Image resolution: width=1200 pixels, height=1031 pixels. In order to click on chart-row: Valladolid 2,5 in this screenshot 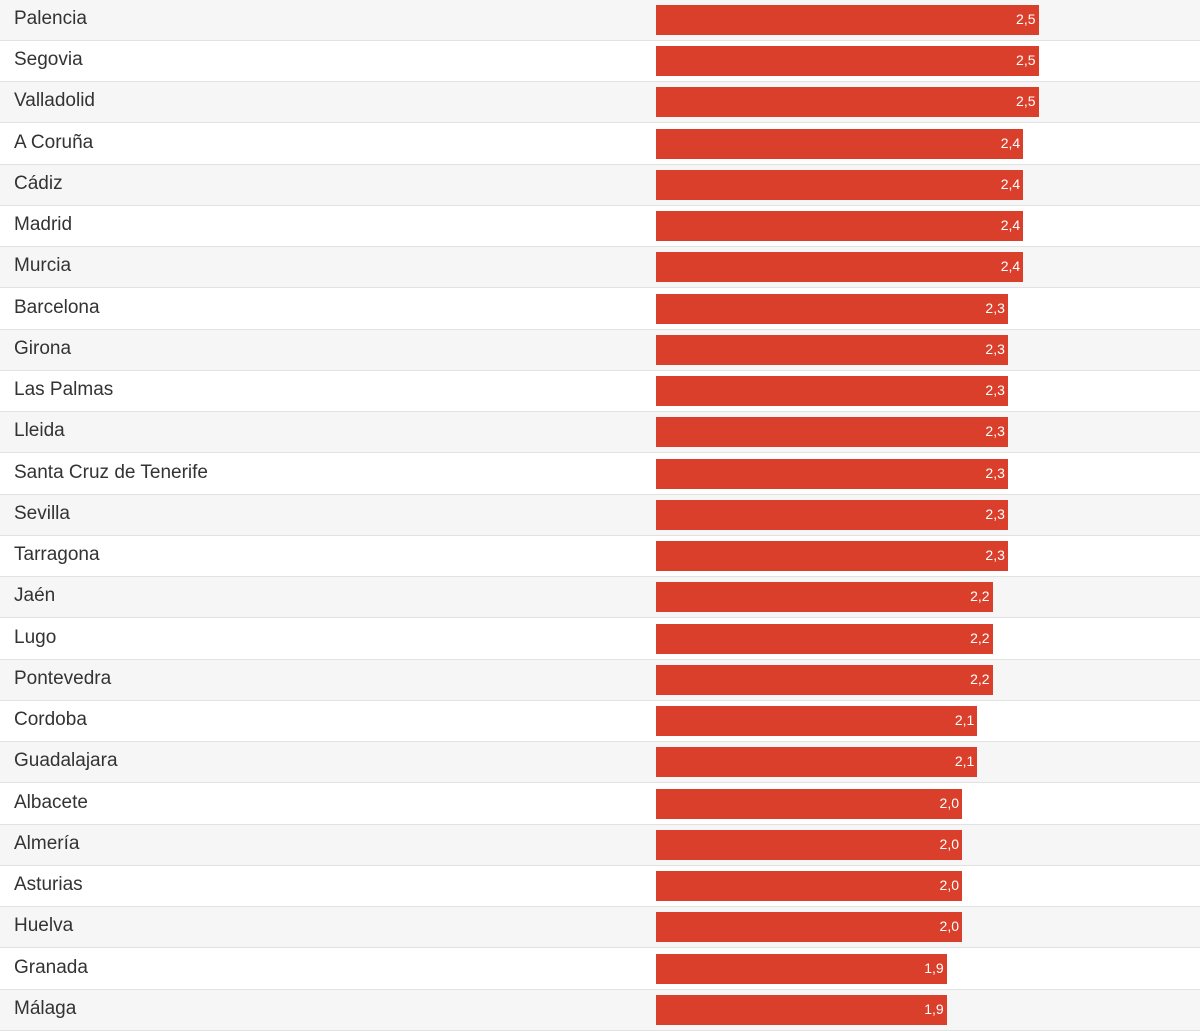, I will do `click(600, 103)`.